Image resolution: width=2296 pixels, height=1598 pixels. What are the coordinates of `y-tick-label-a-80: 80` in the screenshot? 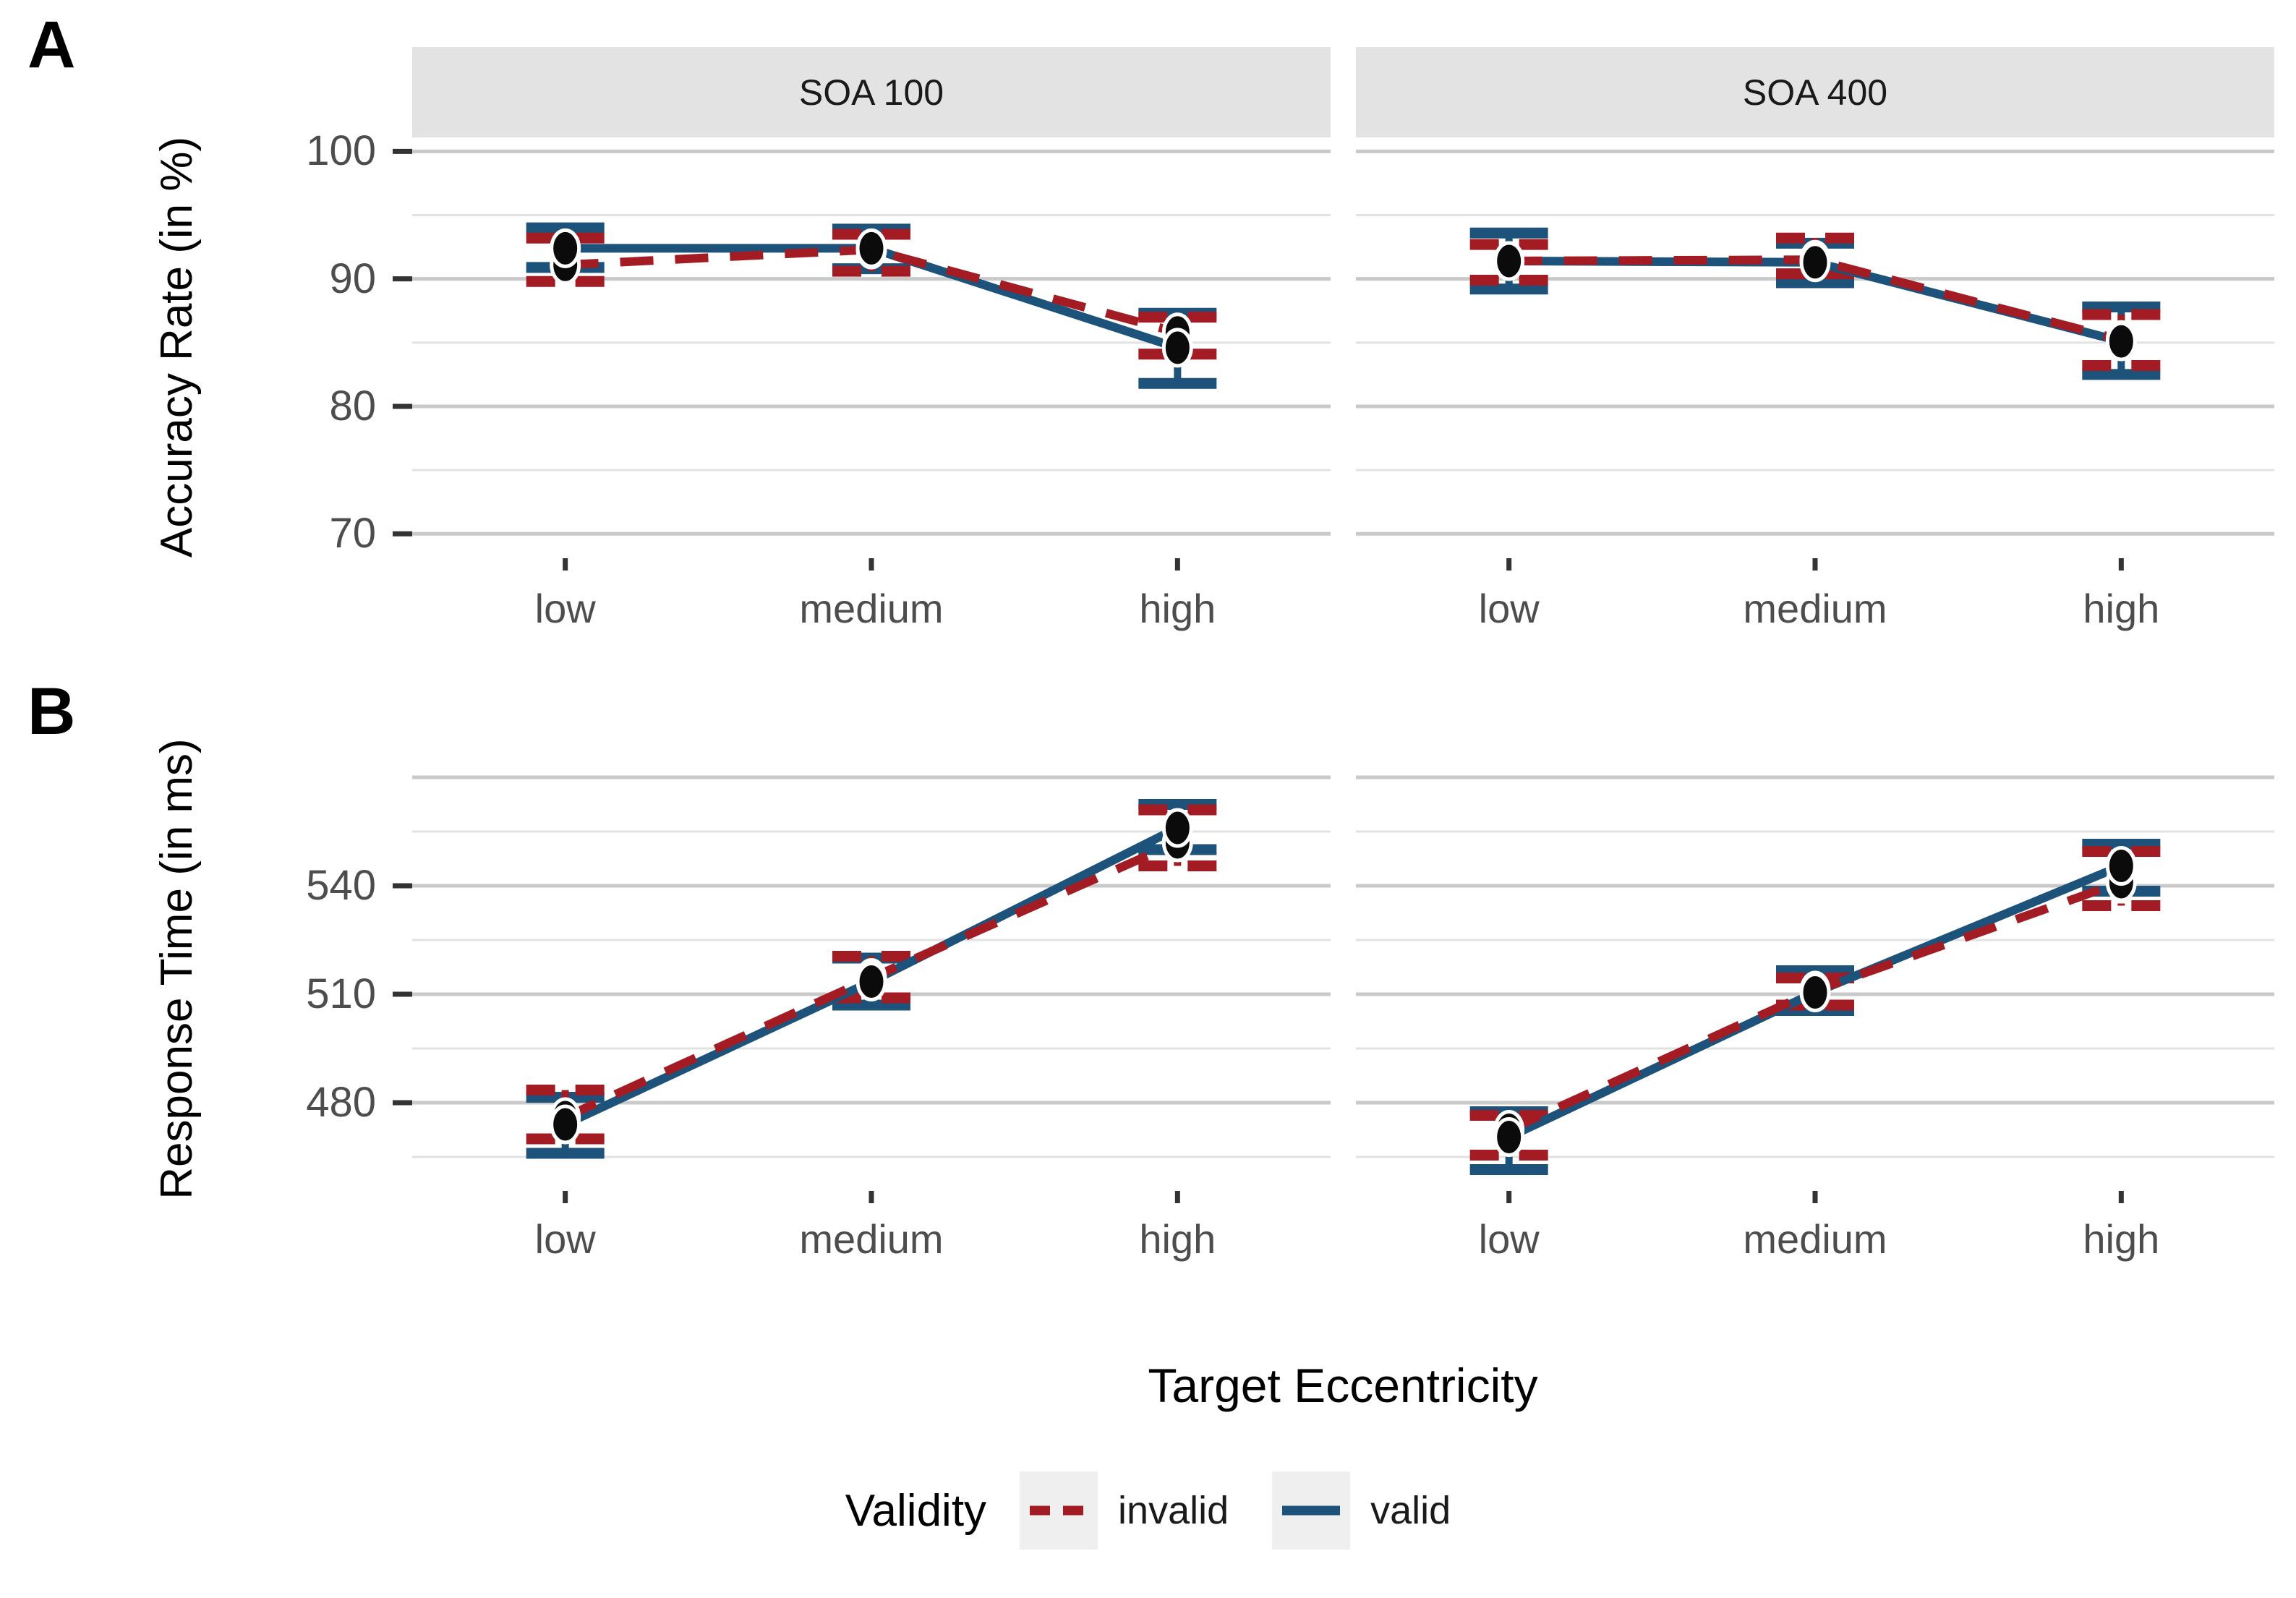 It's located at (352, 406).